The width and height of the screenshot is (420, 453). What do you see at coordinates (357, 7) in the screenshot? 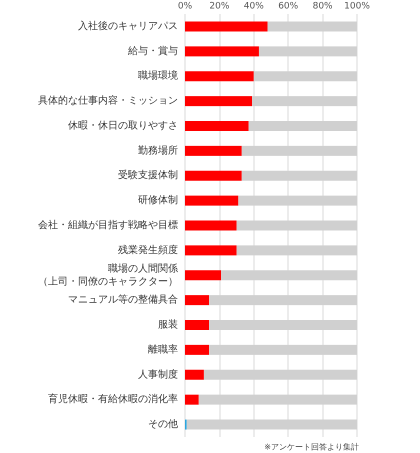
I see `x-tick-label: 100%` at bounding box center [357, 7].